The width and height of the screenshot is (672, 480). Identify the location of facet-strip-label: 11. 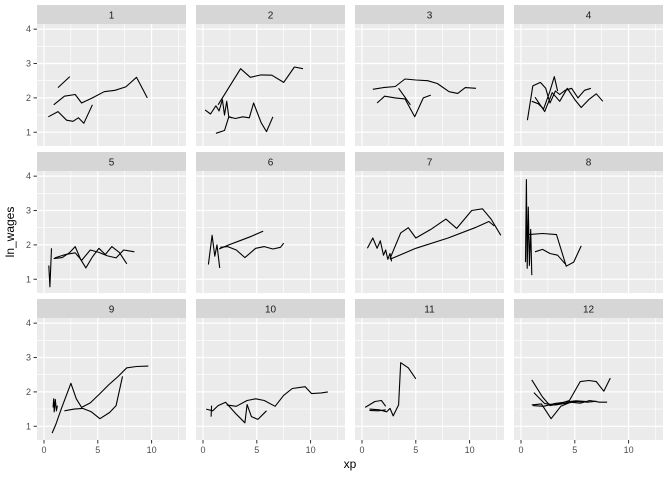
(429, 310).